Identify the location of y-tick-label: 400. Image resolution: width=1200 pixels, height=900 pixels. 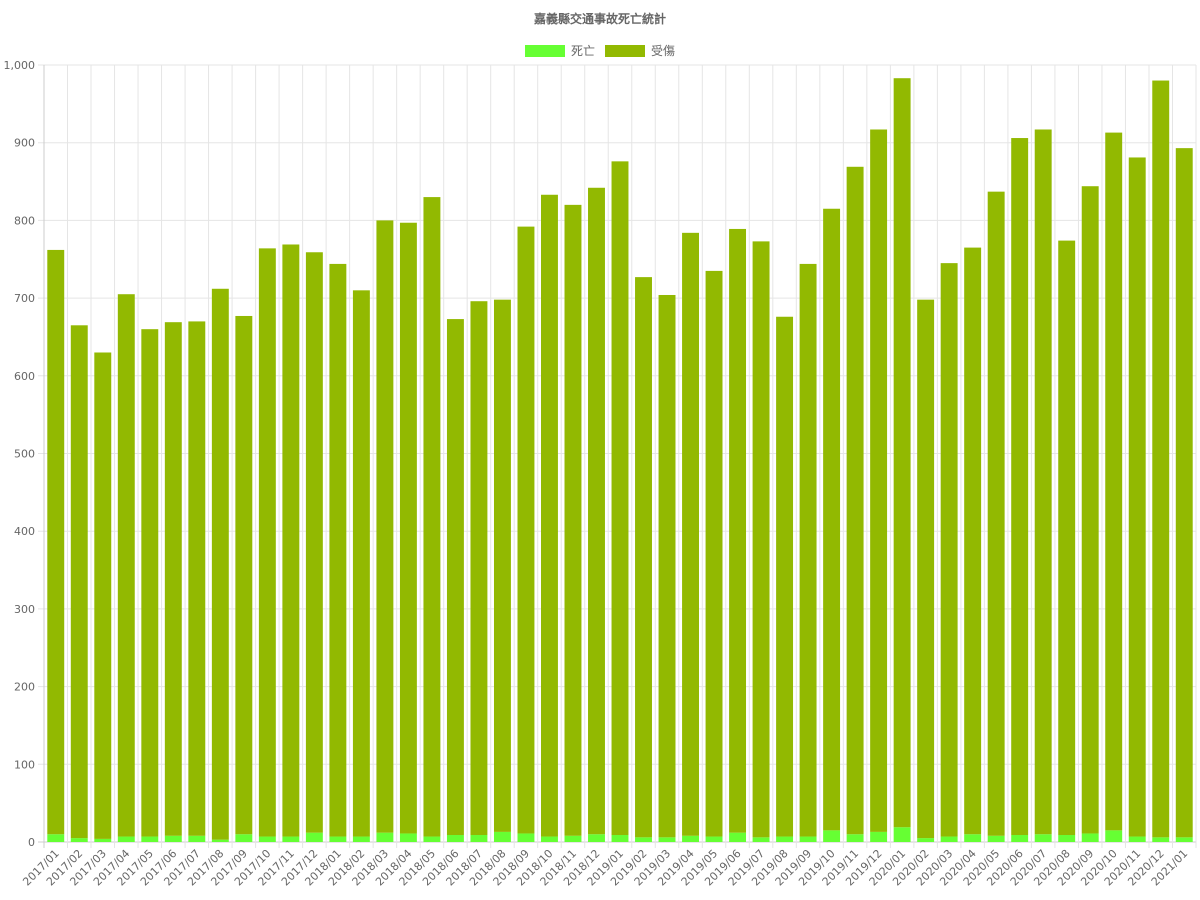
(24, 531).